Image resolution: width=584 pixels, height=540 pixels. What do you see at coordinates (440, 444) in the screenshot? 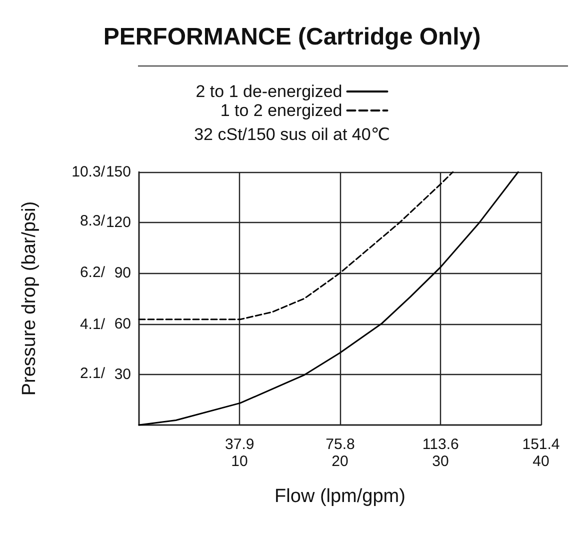
I see `x-tick-label: 113.6` at bounding box center [440, 444].